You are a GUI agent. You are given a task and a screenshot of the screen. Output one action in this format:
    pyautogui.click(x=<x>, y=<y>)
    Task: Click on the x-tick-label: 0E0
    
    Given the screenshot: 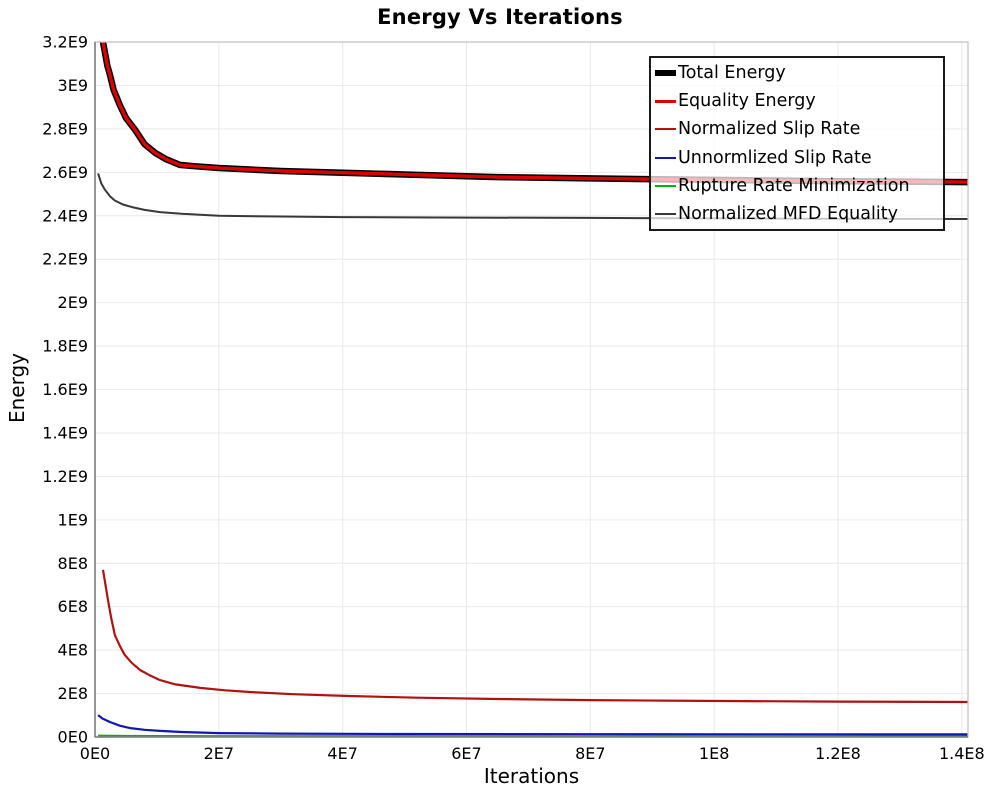 What is the action you would take?
    pyautogui.click(x=95, y=753)
    